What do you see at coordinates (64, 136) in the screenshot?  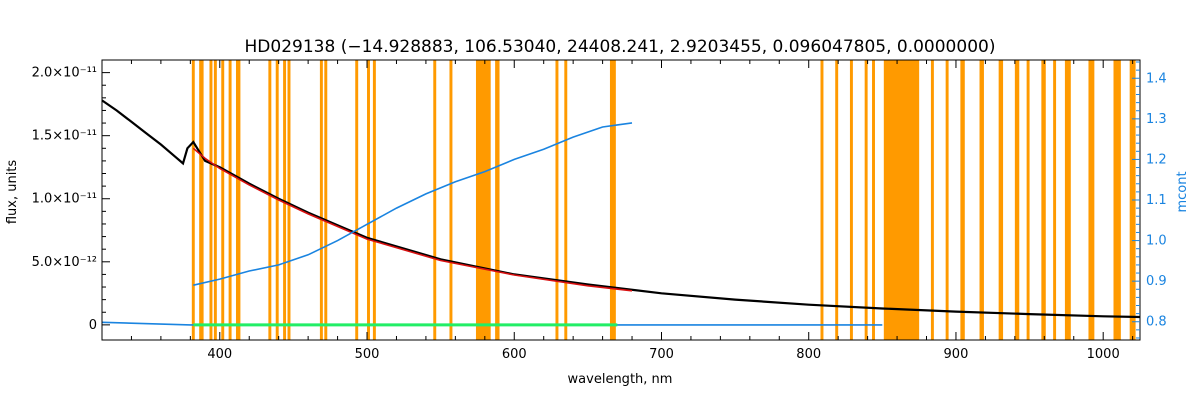 I see `y-tick-label: 1.5×10⁻¹¹` at bounding box center [64, 136].